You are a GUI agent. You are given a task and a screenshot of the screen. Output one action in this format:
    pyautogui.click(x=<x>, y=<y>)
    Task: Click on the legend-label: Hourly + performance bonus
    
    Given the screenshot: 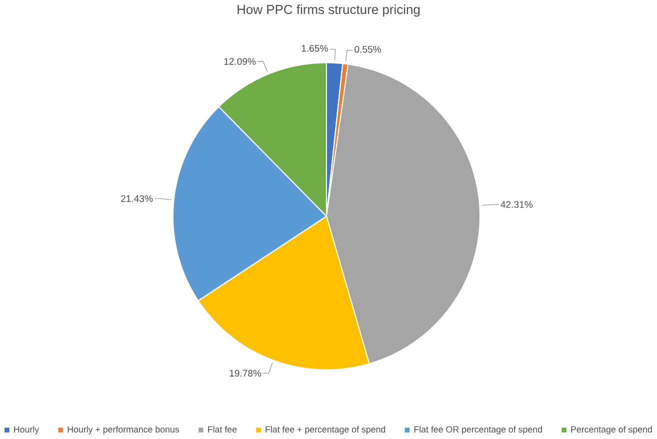 What is the action you would take?
    pyautogui.click(x=124, y=430)
    